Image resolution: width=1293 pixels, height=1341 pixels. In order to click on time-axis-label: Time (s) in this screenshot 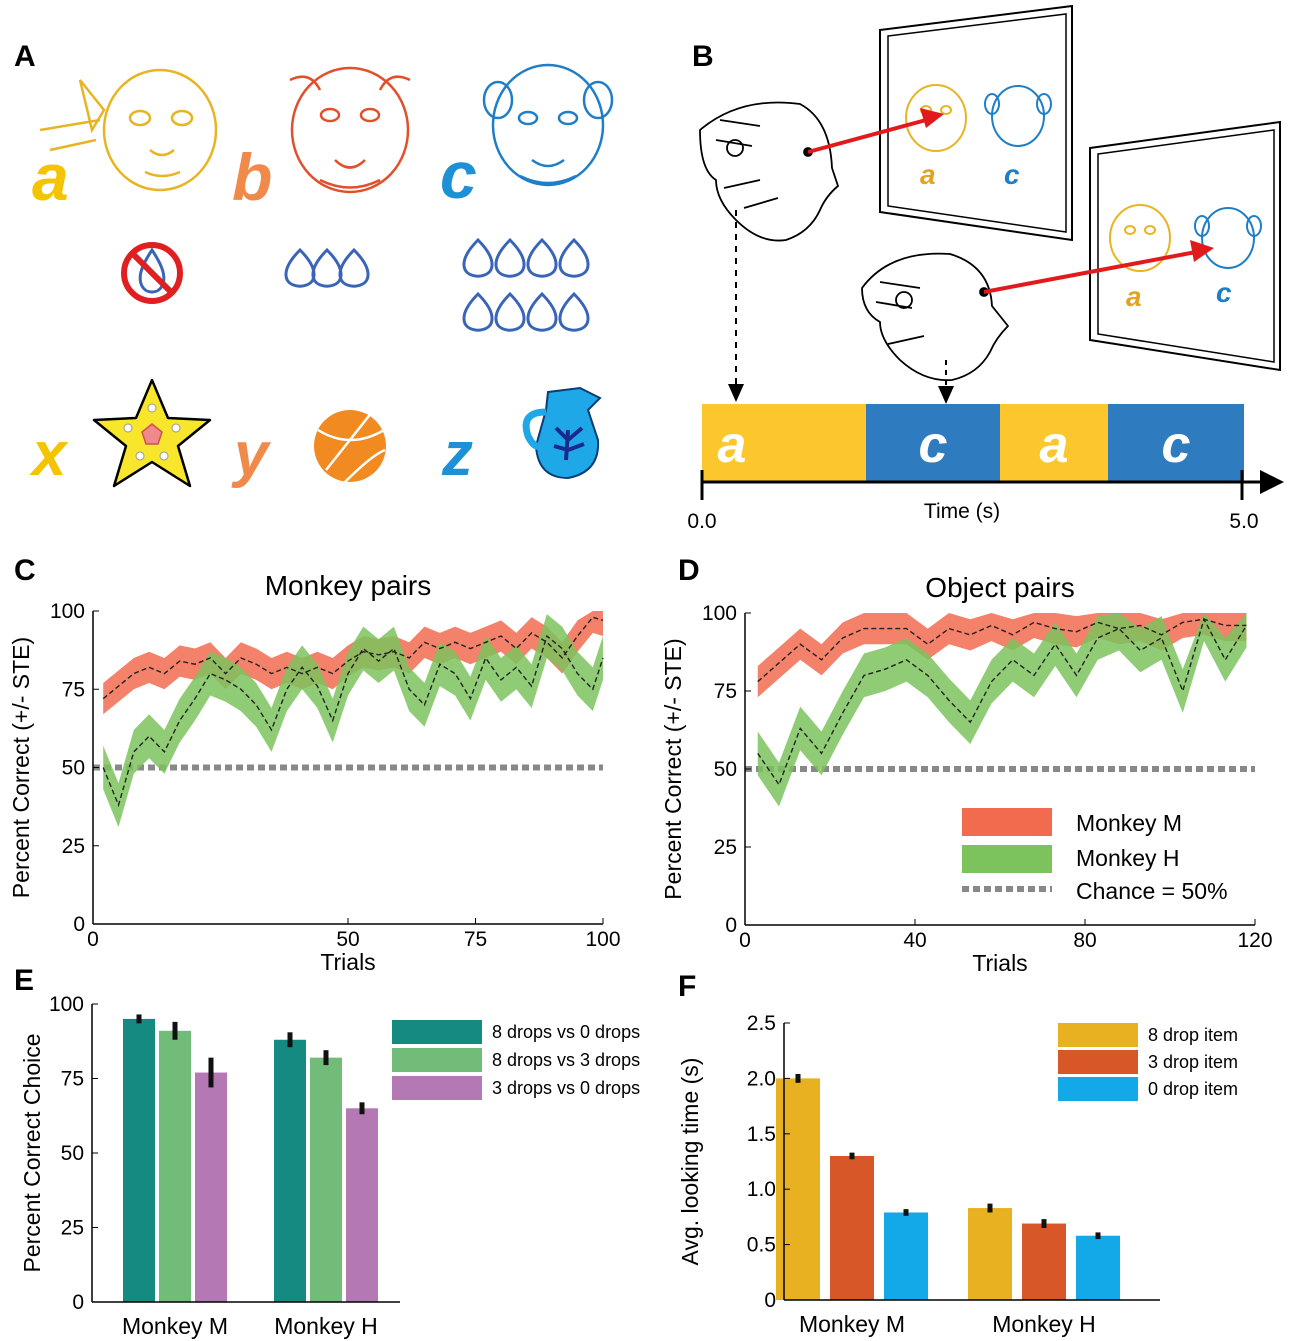, I will do `click(962, 511)`.